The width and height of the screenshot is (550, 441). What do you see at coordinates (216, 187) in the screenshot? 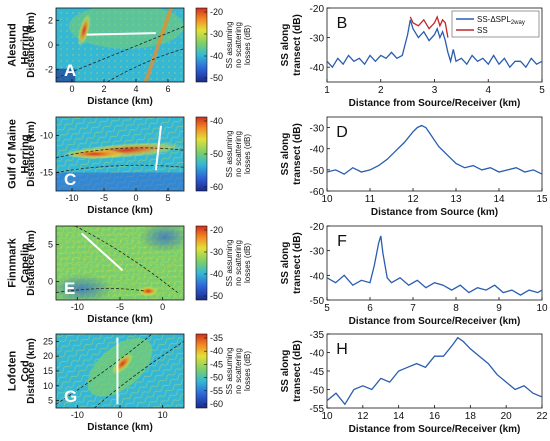
I see `colorbar-tick-label: -60` at bounding box center [216, 187].